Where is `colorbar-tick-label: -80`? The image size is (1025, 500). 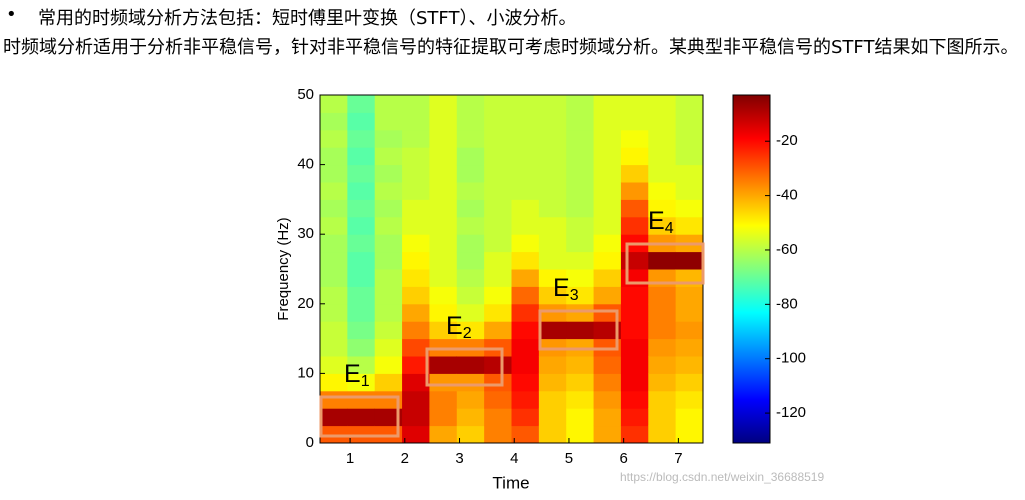
colorbar-tick-label: -80 is located at coordinates (787, 303).